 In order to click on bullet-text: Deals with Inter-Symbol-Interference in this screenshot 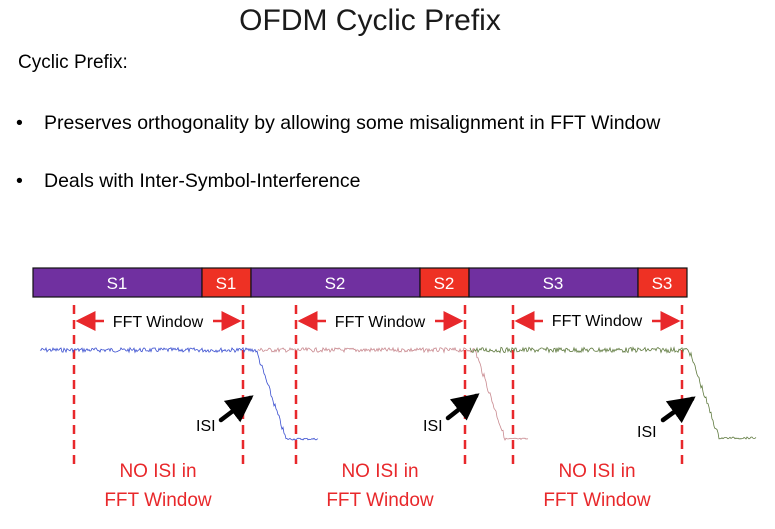, I will do `click(202, 181)`.